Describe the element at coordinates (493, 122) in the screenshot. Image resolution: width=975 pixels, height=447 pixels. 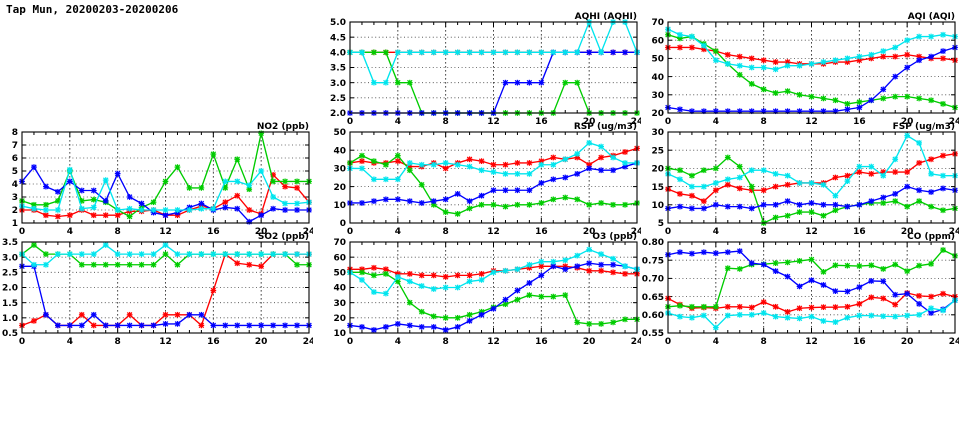
I see `x-tick-label: 12` at that location.